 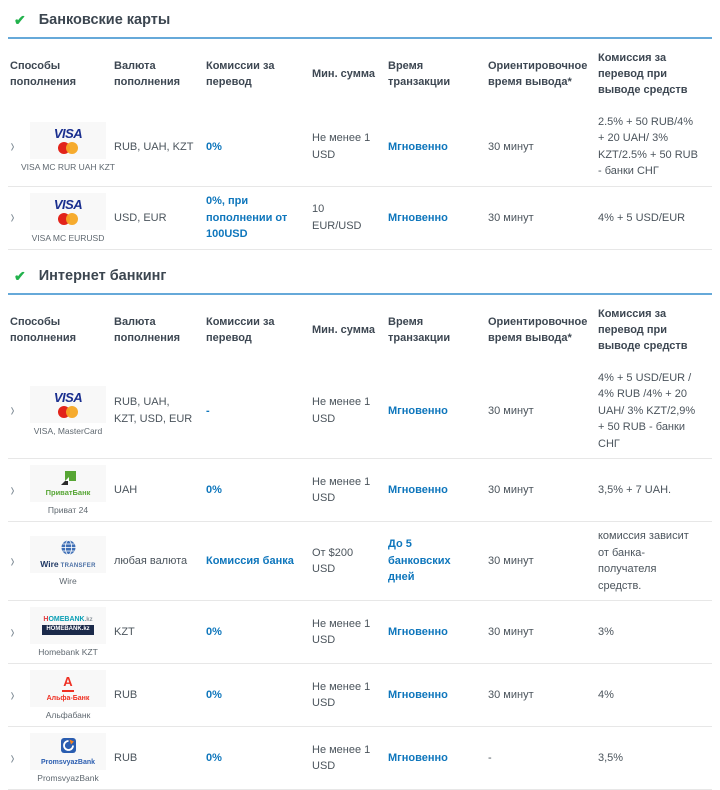 What do you see at coordinates (68, 479) in the screenshot?
I see `privatbank-mark-icon` at bounding box center [68, 479].